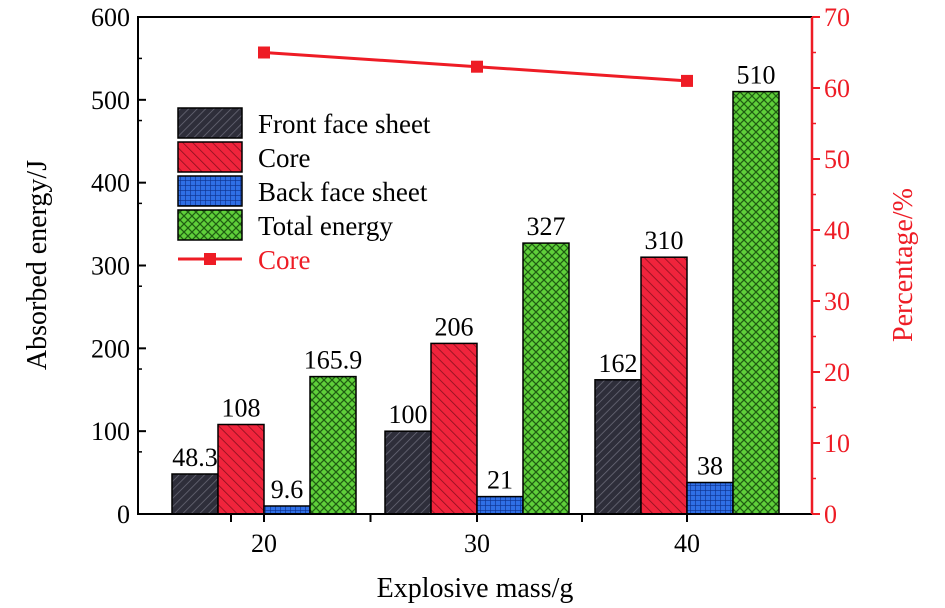 This screenshot has height=608, width=945. Describe the element at coordinates (210, 225) in the screenshot. I see `legend-swatch-total-energy` at that location.